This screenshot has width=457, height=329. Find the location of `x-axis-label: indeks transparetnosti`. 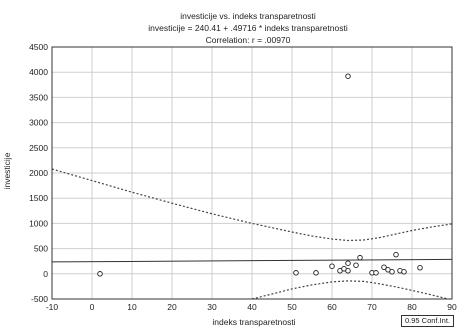

x-axis-label: indeks transparetnosti is located at coordinates (253, 322).